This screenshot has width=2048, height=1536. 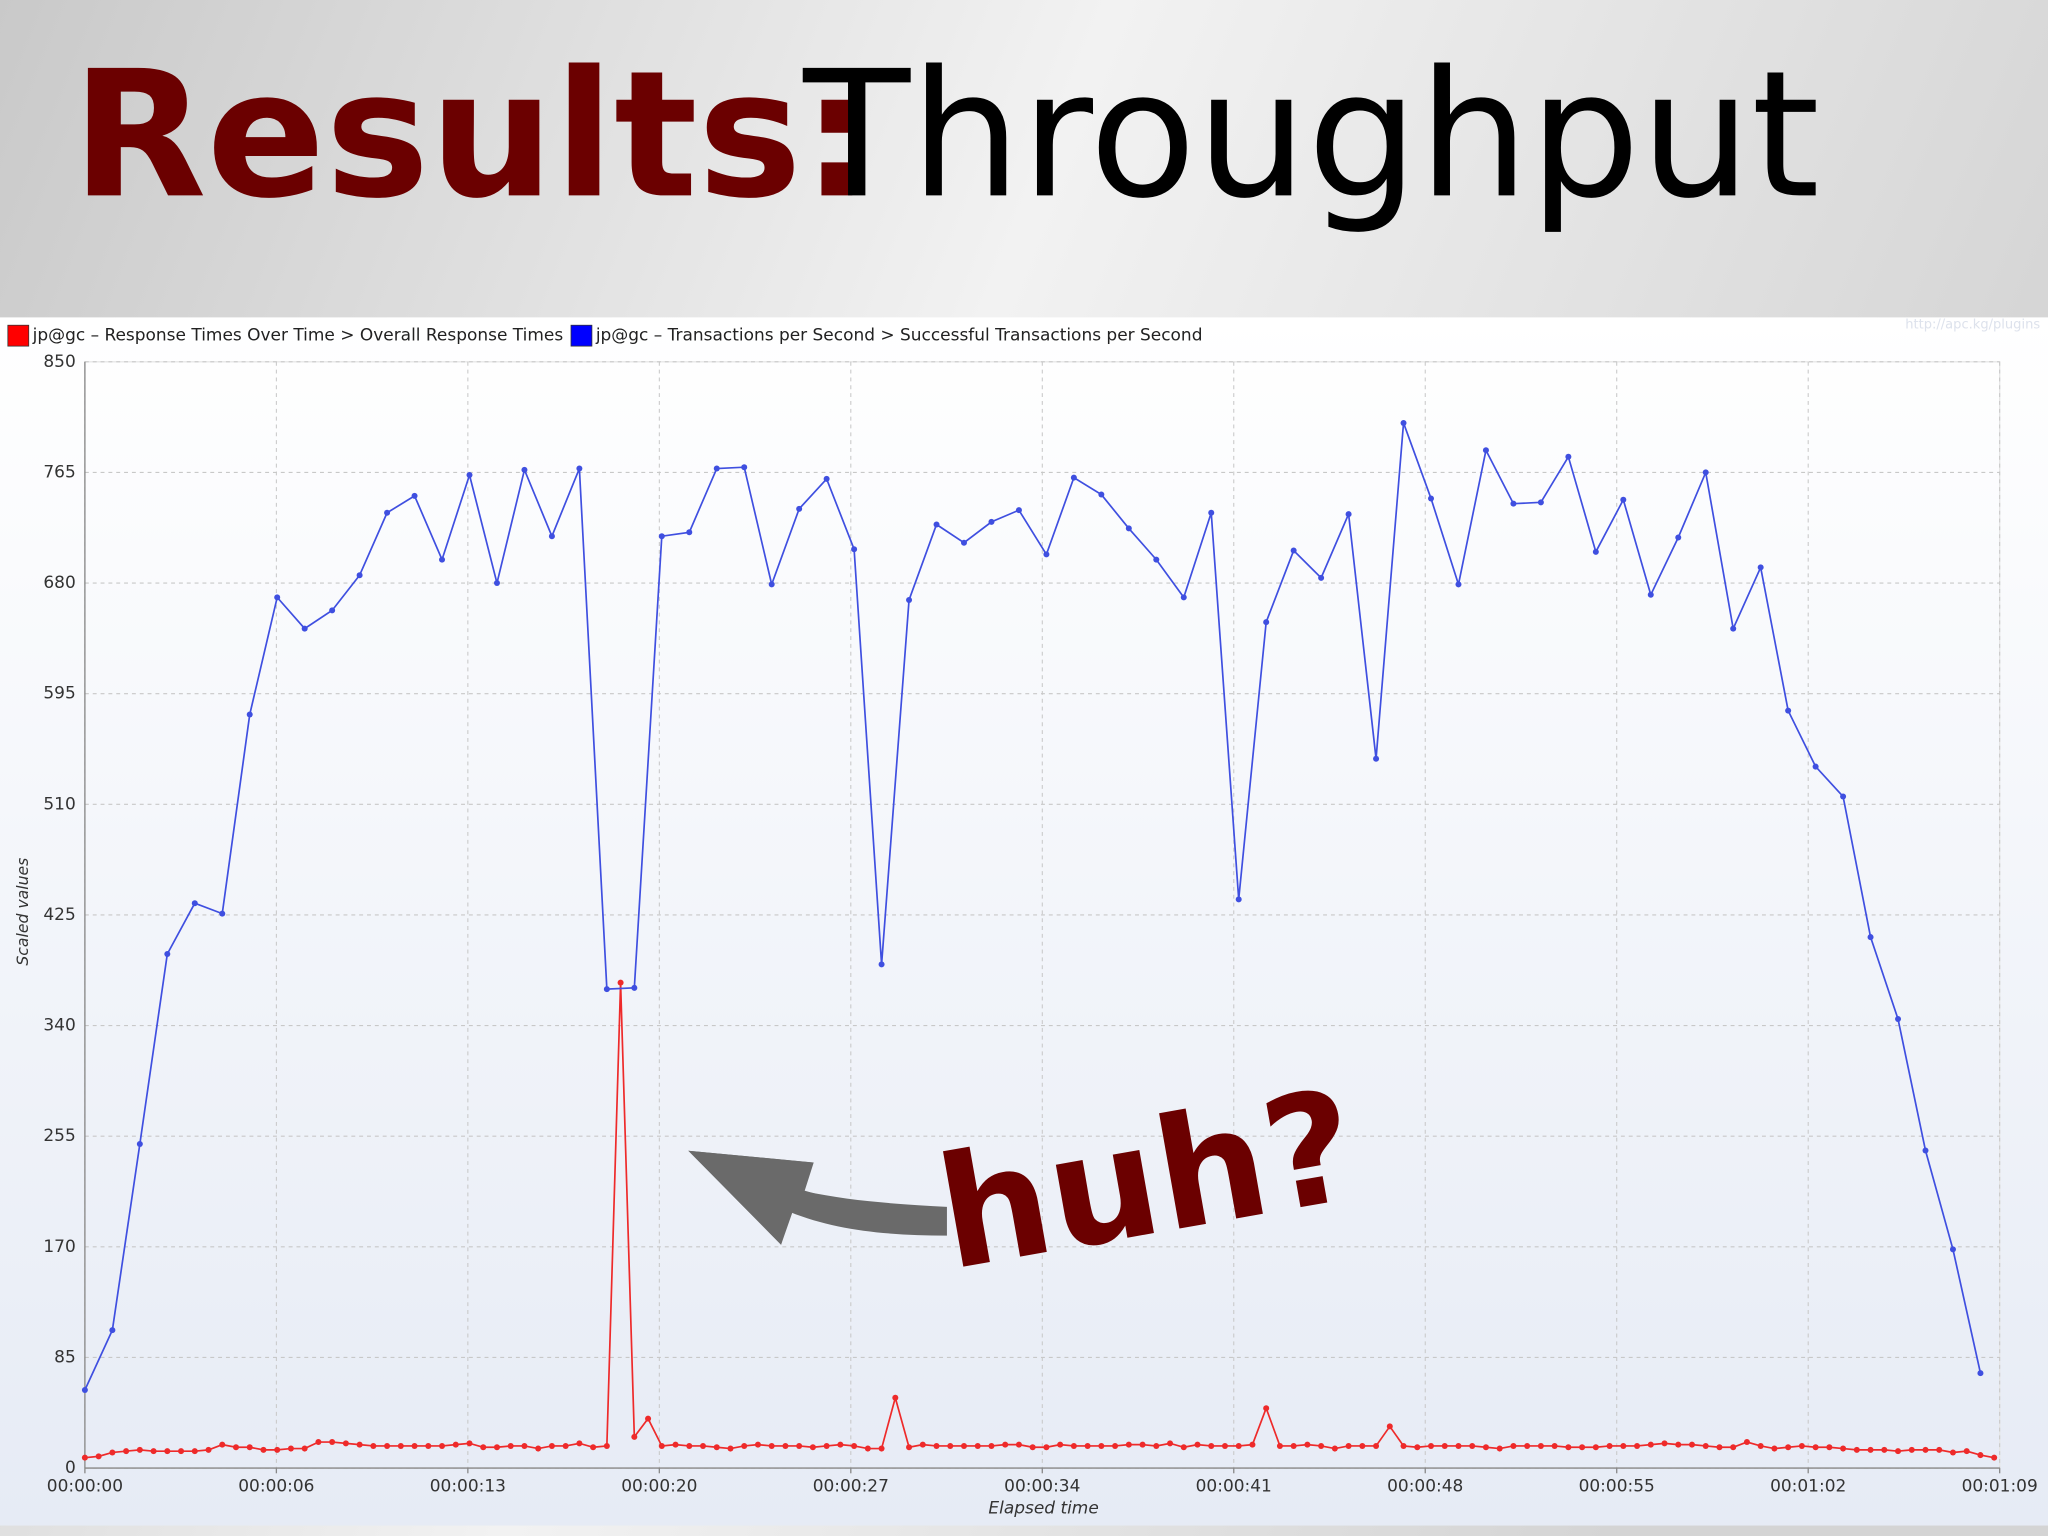 What do you see at coordinates (1042, 1486) in the screenshot?
I see `x-tick-label: 00:00:34` at bounding box center [1042, 1486].